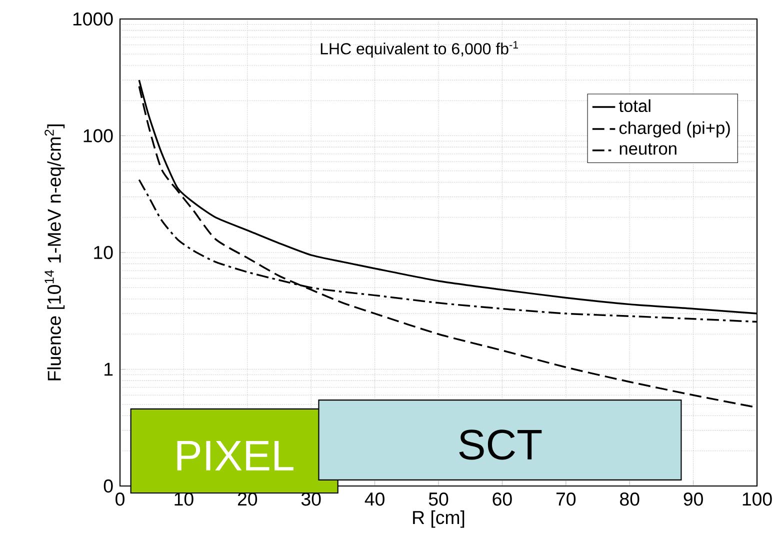  Describe the element at coordinates (235, 455) in the screenshot. I see `band-label: PIXEL` at that location.